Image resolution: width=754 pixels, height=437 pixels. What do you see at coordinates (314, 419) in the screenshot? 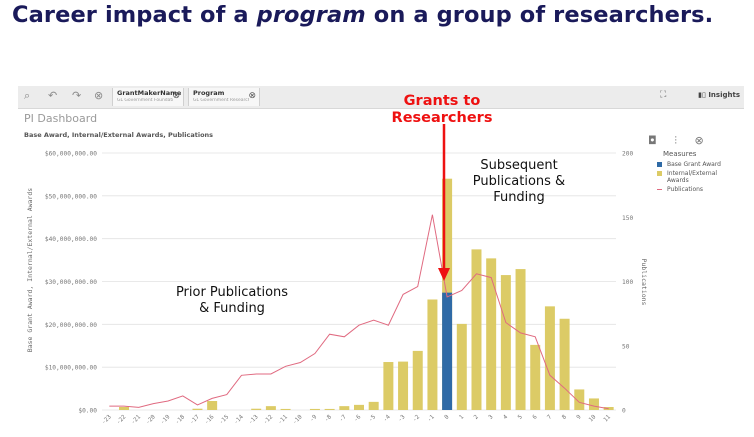
I see `x-tick-label: -9` at bounding box center [314, 419].